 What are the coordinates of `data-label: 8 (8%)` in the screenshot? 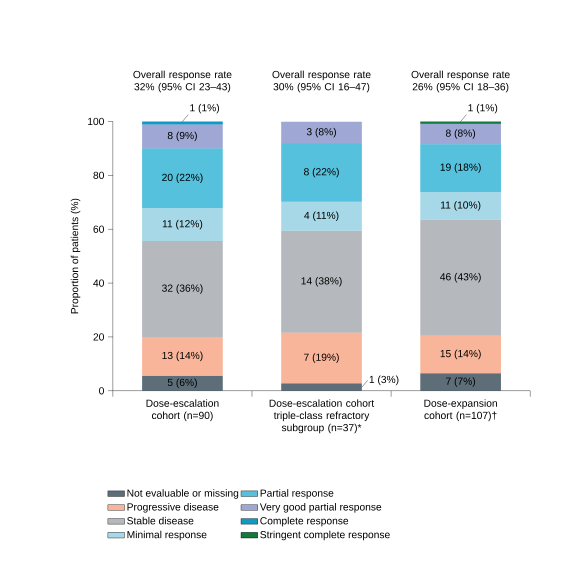 It's located at (461, 134).